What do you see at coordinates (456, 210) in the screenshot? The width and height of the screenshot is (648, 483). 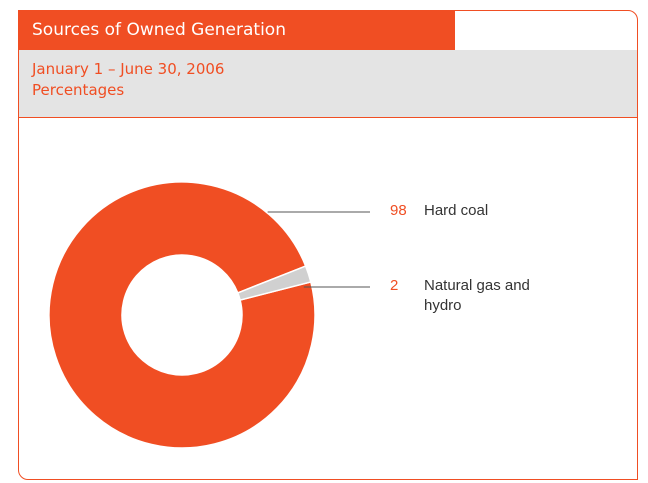 I see `category-label: Hard coal` at bounding box center [456, 210].